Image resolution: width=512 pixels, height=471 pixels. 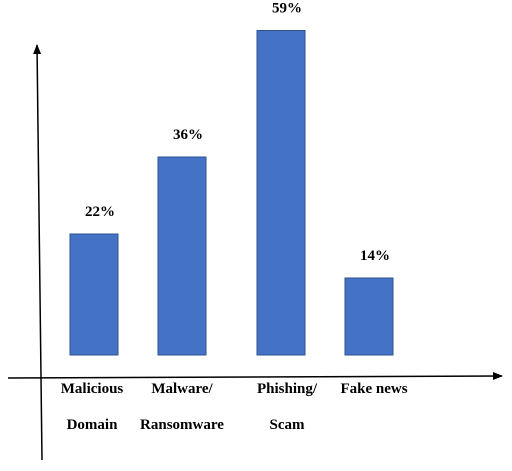 What do you see at coordinates (375, 256) in the screenshot?
I see `value-label: 14%` at bounding box center [375, 256].